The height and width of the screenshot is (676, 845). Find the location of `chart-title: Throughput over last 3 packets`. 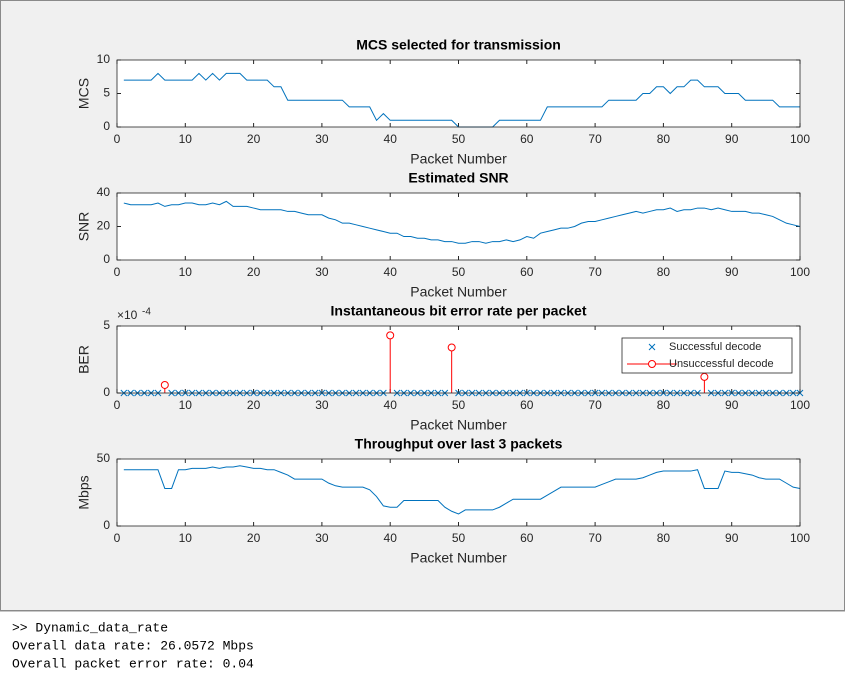

chart-title: Throughput over last 3 packets is located at coordinates (459, 444).